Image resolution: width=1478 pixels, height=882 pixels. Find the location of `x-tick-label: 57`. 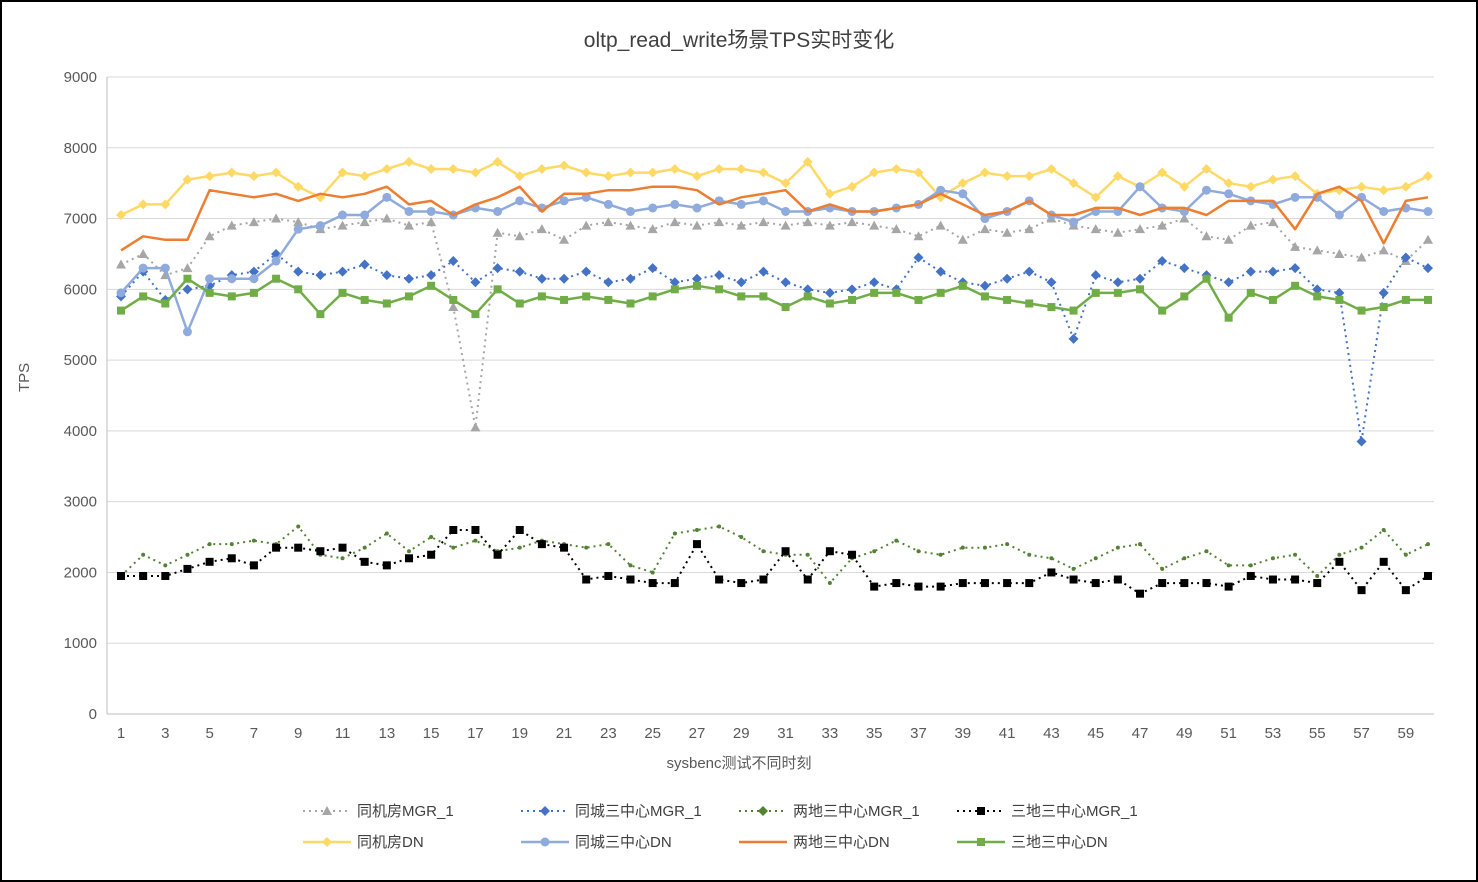

x-tick-label: 57 is located at coordinates (1361, 733).